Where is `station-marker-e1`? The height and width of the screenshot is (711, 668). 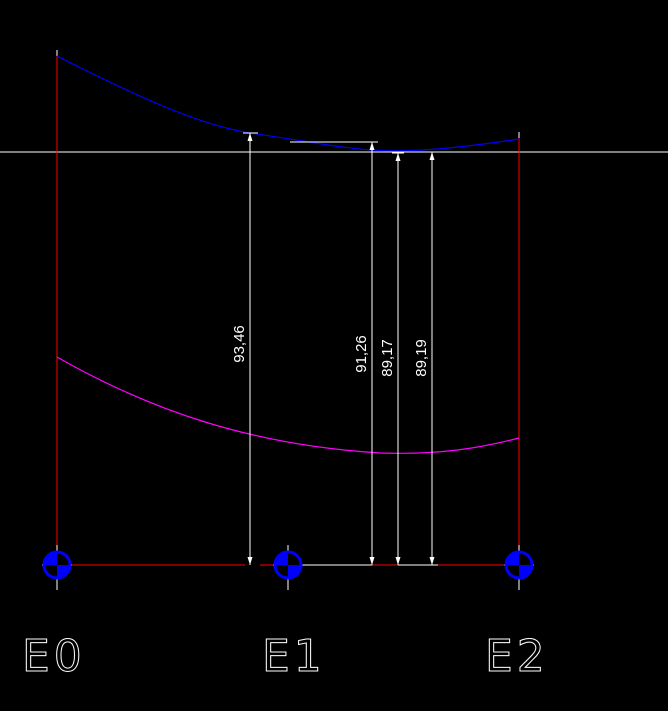
station-marker-e1 is located at coordinates (288, 567).